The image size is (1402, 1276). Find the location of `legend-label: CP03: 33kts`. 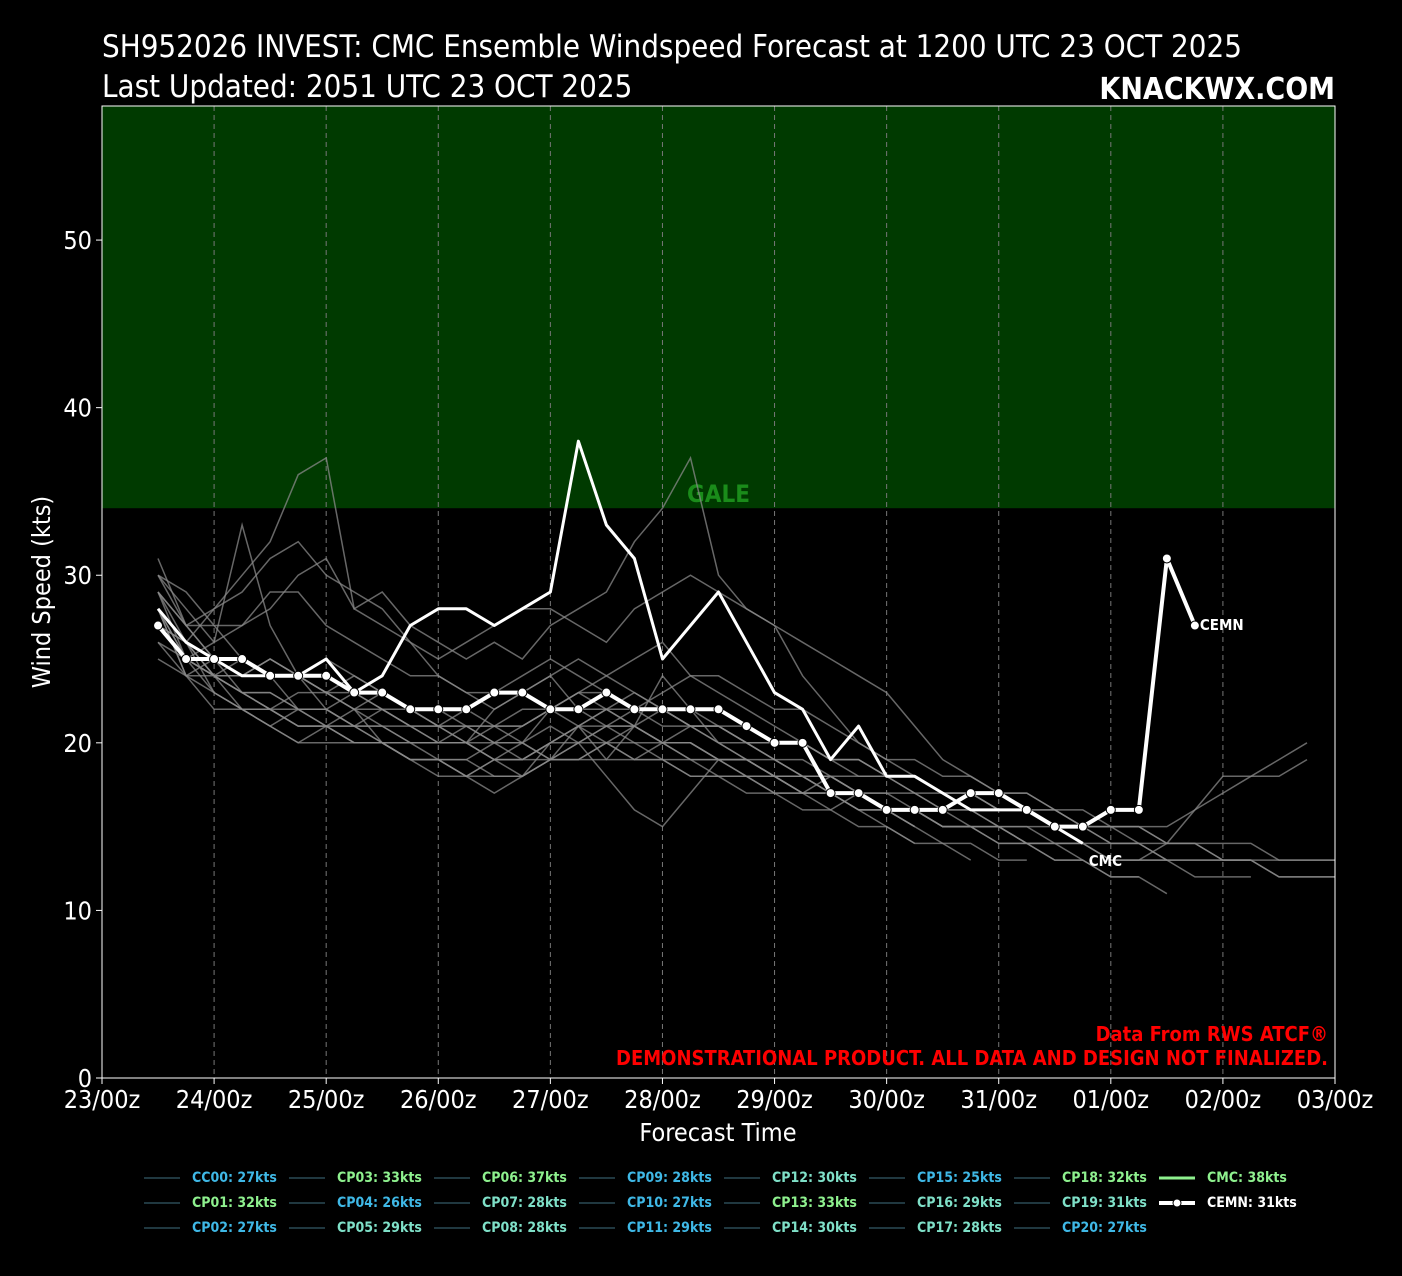

legend-label: CP03: 33kts is located at coordinates (379, 1177).